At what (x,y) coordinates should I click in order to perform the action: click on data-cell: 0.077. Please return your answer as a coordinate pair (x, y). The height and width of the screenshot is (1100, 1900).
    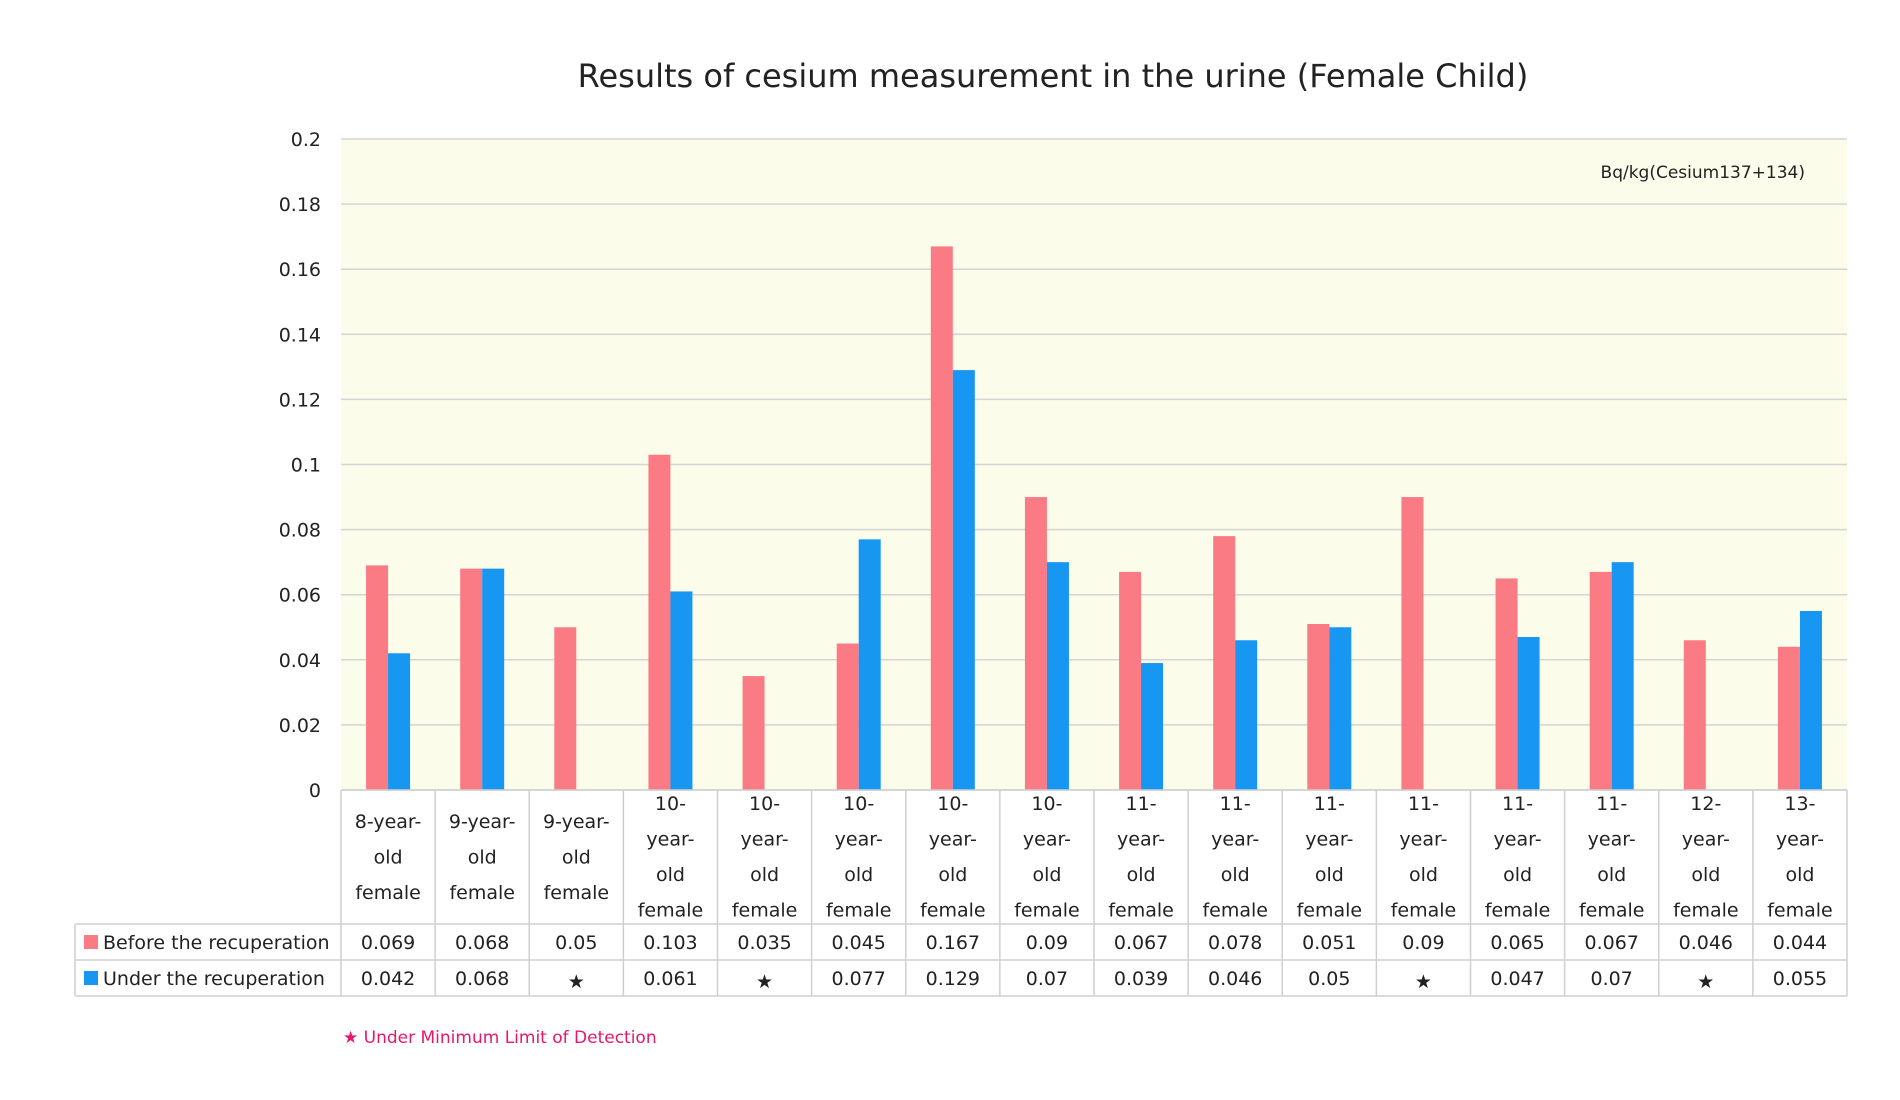
    Looking at the image, I should click on (858, 979).